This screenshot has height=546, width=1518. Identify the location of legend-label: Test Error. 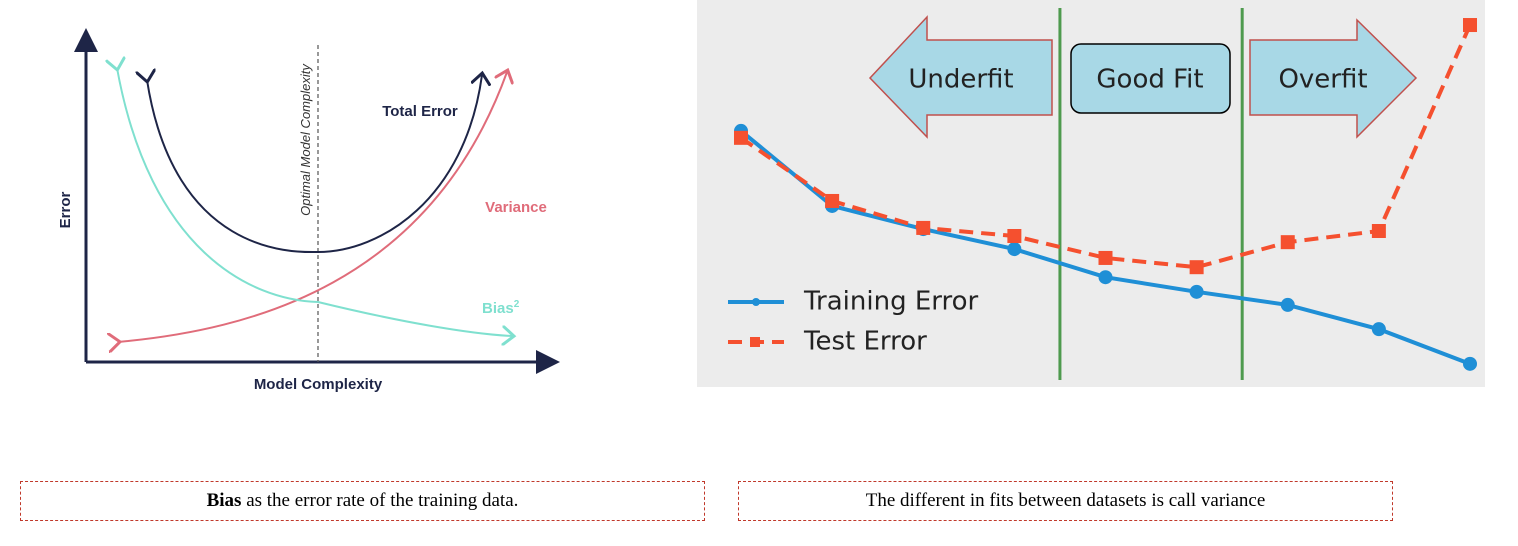
(865, 342).